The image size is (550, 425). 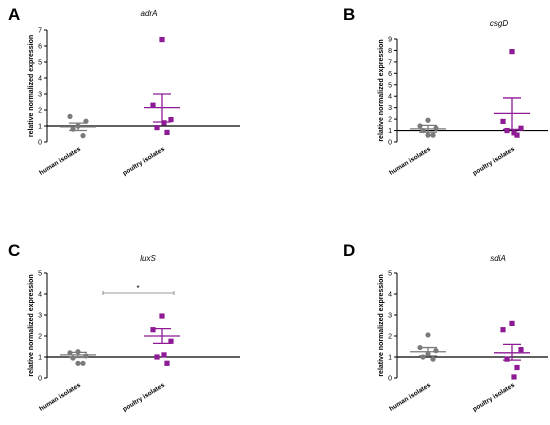 What do you see at coordinates (499, 23) in the screenshot?
I see `panel-title: csgD` at bounding box center [499, 23].